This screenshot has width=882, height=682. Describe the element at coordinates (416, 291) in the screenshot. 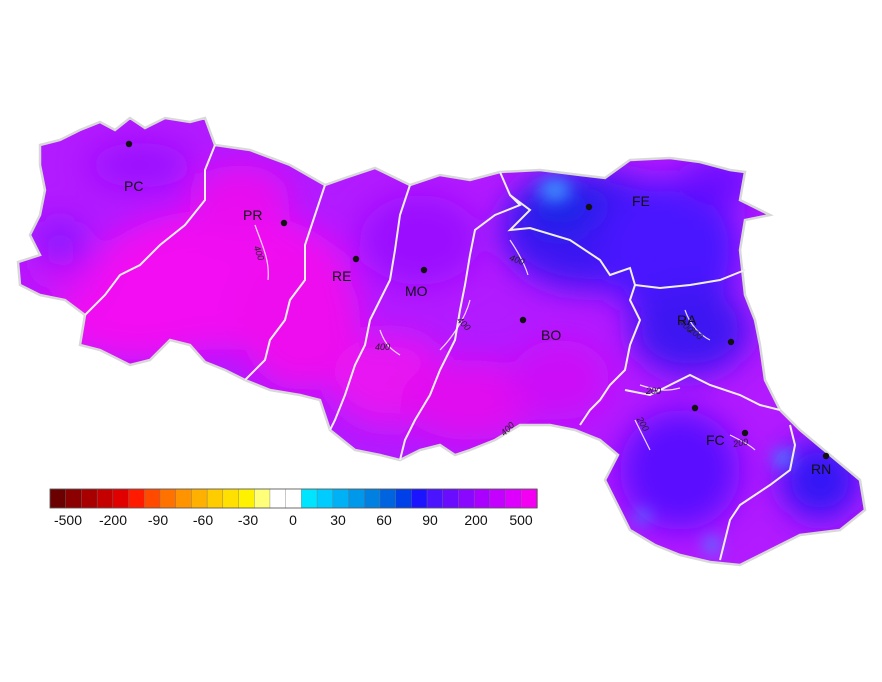

I see `city-label-mo: MO` at that location.